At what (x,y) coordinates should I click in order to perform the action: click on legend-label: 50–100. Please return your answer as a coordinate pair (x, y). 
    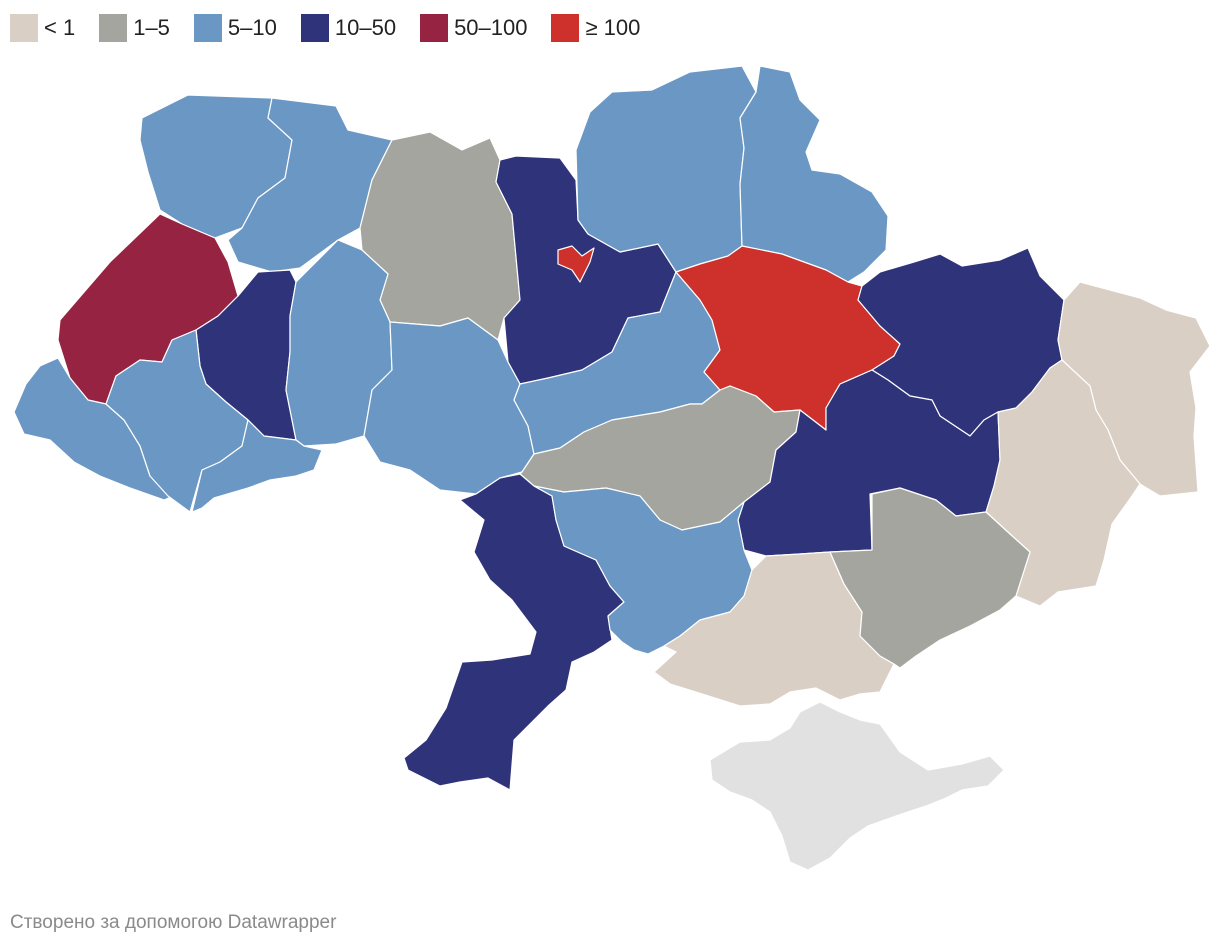
    Looking at the image, I should click on (491, 27).